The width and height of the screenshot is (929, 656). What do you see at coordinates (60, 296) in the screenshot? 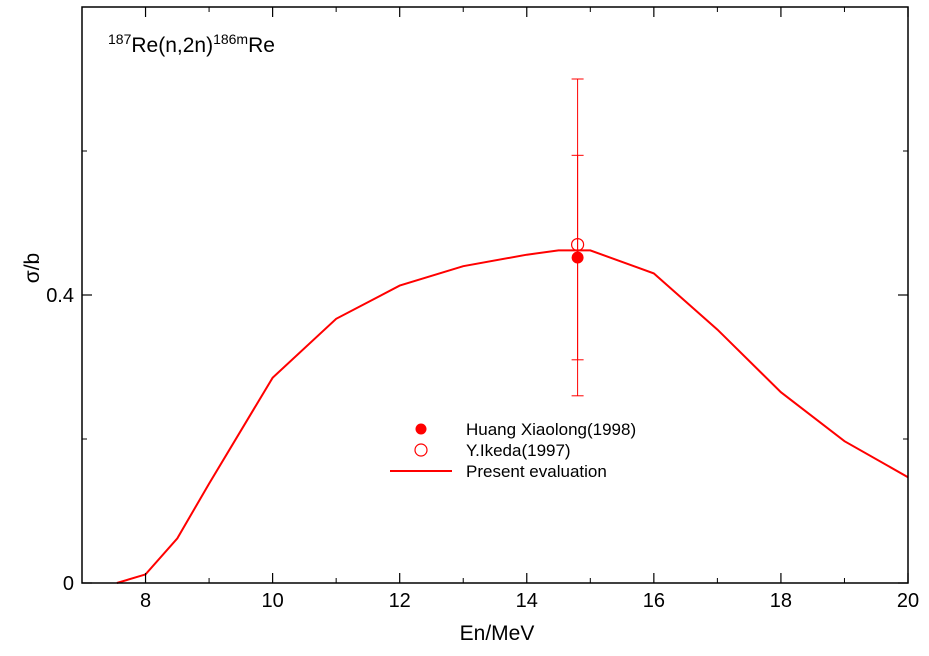
I see `y-tick-label: 0.4` at bounding box center [60, 296].